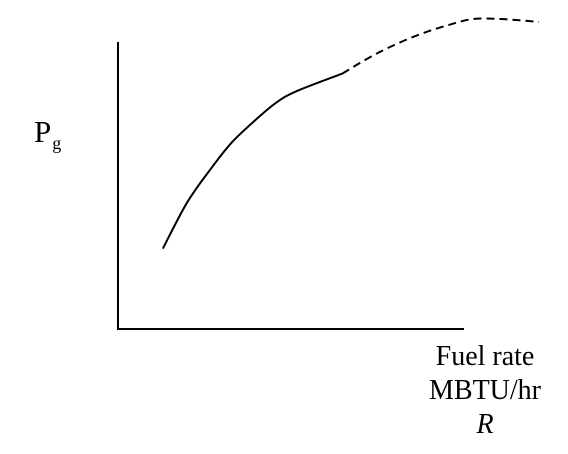 The height and width of the screenshot is (454, 568). I want to click on x-axis-label-line1: Fuel rate, so click(485, 356).